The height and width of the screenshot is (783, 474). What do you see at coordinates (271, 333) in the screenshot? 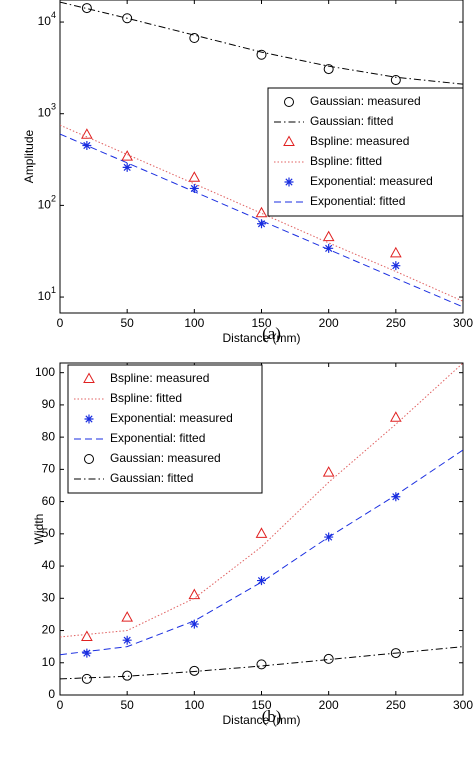
I see `caption: (a)` at bounding box center [271, 333].